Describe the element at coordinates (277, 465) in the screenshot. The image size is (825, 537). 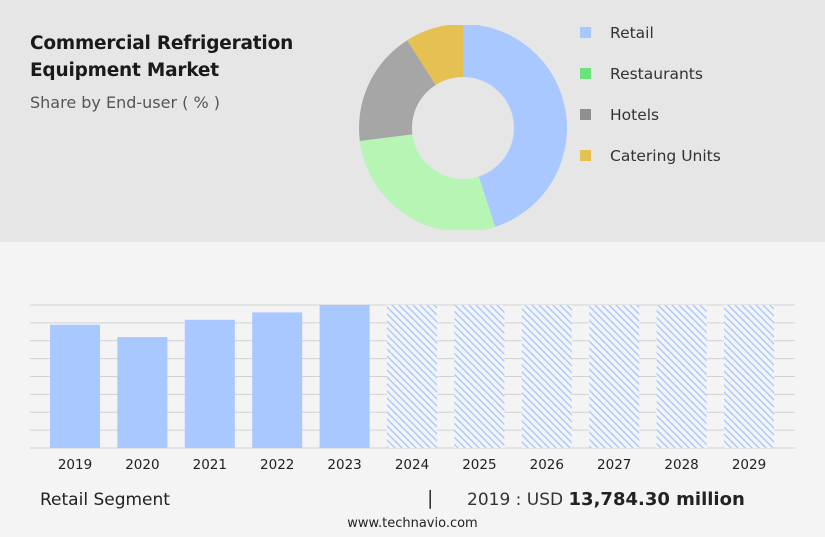
I see `x-tick-label: 2022` at that location.